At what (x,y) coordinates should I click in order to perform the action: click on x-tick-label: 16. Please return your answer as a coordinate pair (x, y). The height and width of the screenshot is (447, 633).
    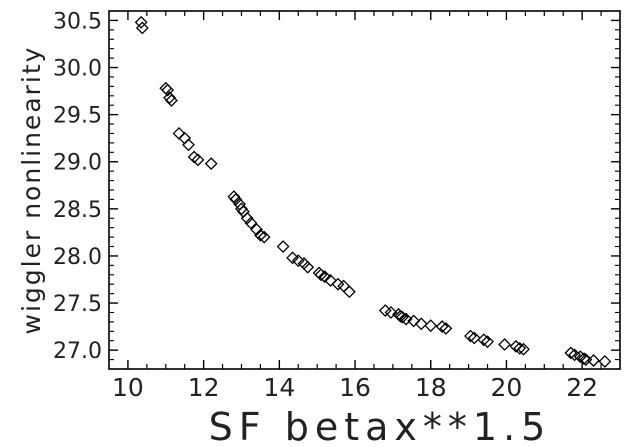
    Looking at the image, I should click on (355, 387).